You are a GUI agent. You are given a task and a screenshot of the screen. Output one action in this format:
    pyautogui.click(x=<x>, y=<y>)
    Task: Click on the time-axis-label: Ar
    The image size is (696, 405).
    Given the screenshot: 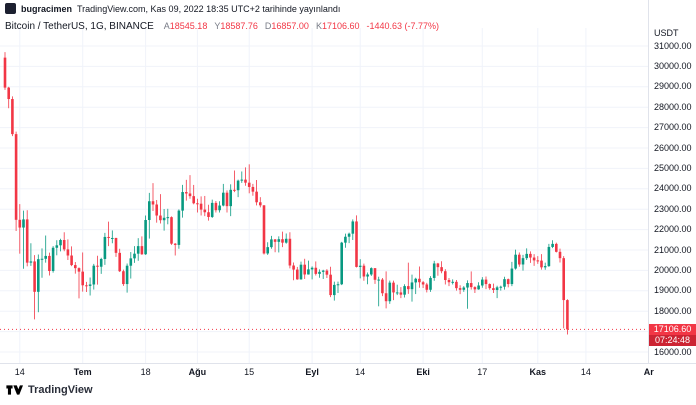 What is the action you would take?
    pyautogui.click(x=648, y=372)
    